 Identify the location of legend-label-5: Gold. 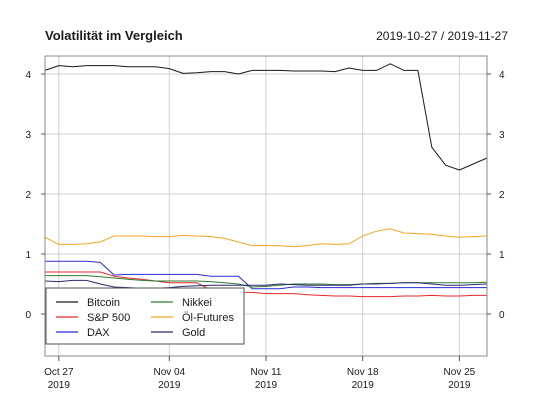
(193, 333).